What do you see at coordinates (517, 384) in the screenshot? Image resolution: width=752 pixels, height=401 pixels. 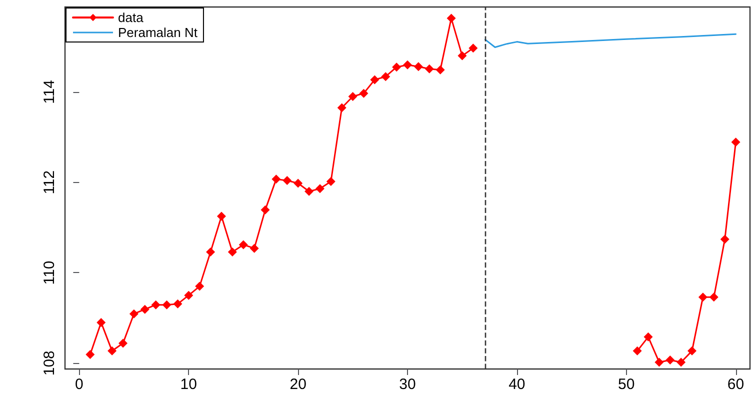 I see `x-tick-label: 40` at bounding box center [517, 384].